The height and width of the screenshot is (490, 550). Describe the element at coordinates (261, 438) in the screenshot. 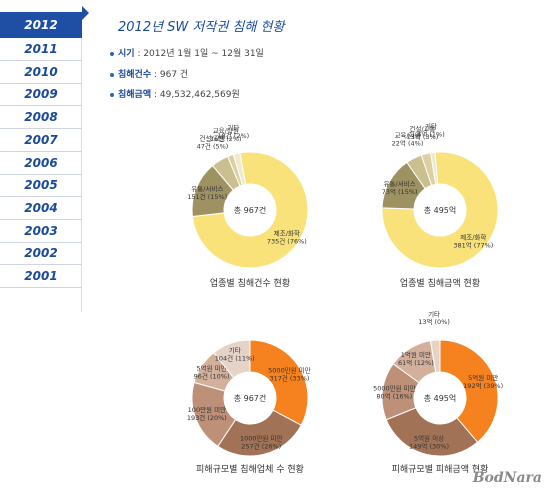

I see `slice-label: 1000만원 미만` at that location.